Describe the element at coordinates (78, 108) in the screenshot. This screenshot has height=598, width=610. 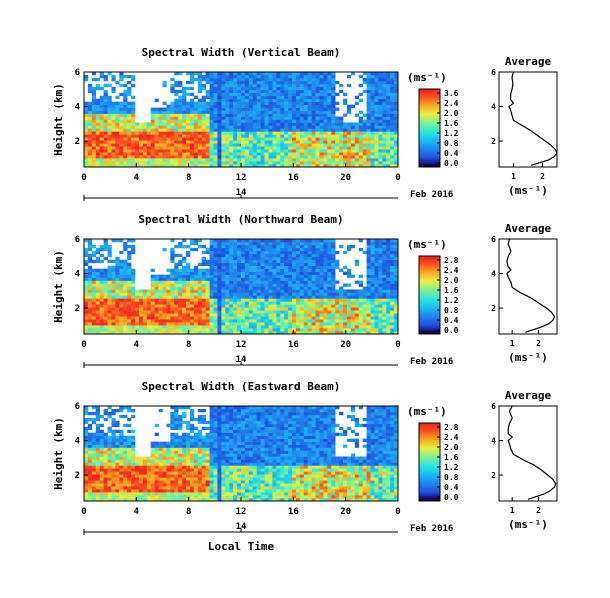
I see `y-tick-label: 4` at that location.